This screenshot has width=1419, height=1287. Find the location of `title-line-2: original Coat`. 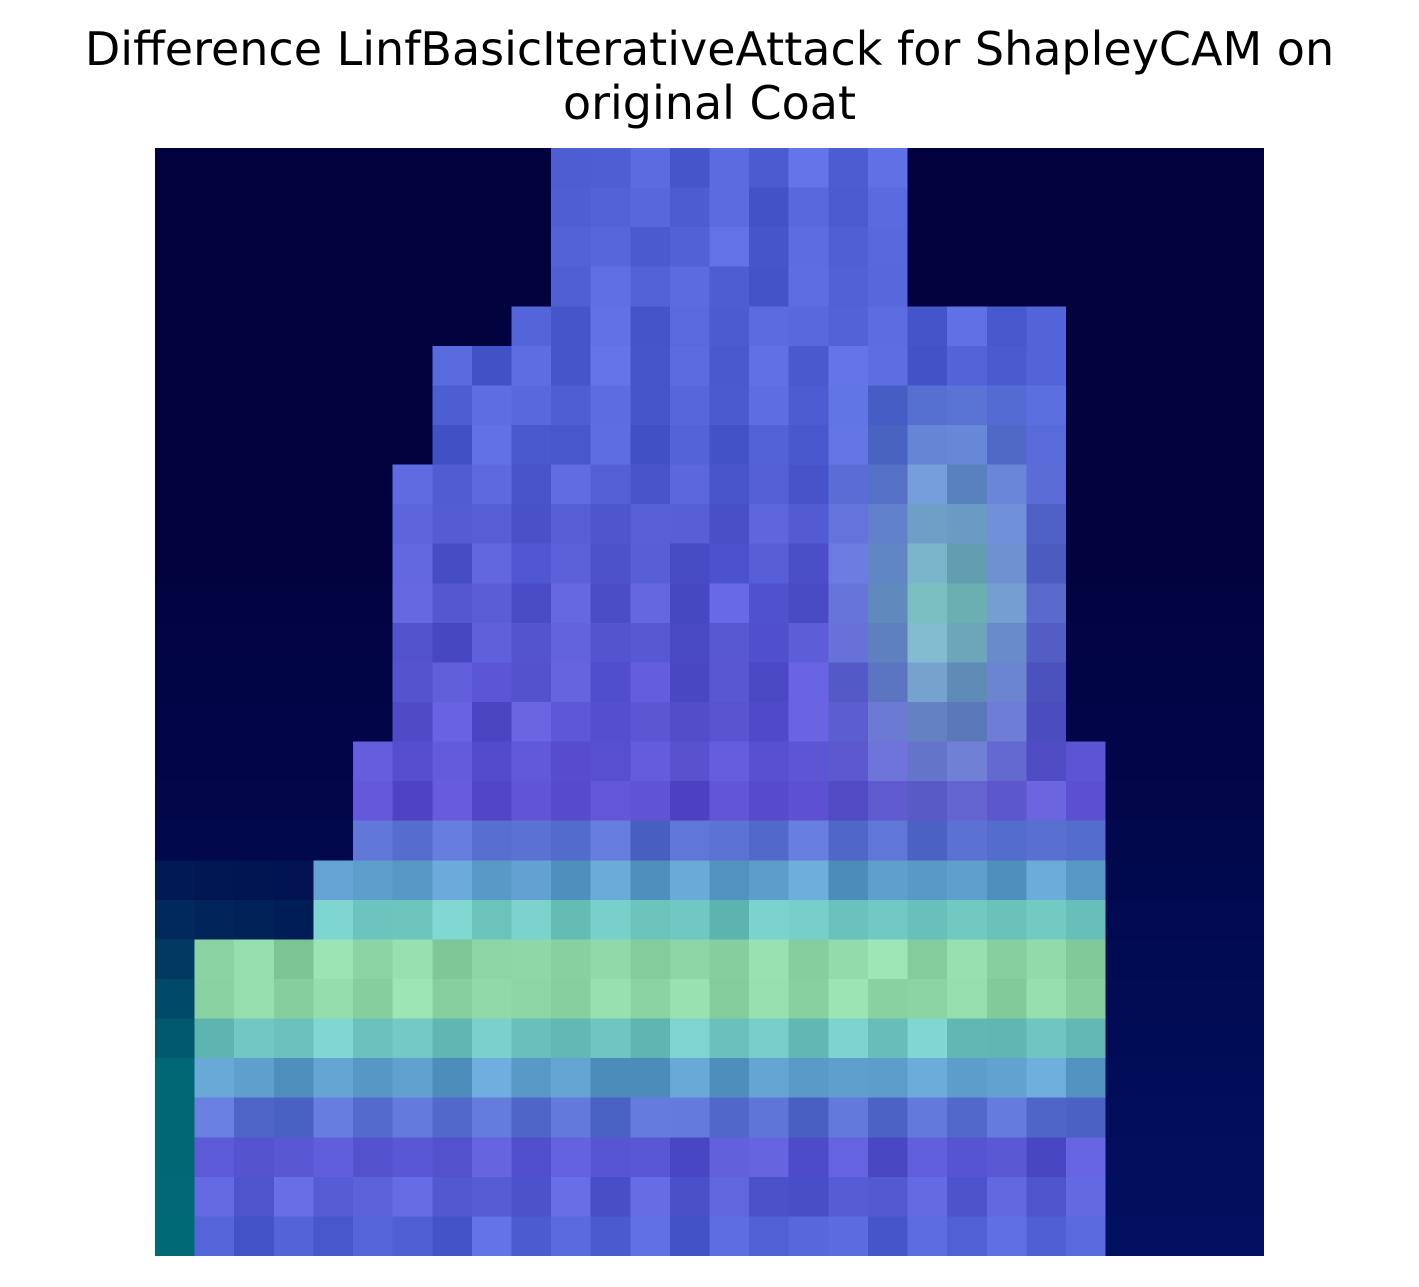

title-line-2: original Coat is located at coordinates (709, 103).